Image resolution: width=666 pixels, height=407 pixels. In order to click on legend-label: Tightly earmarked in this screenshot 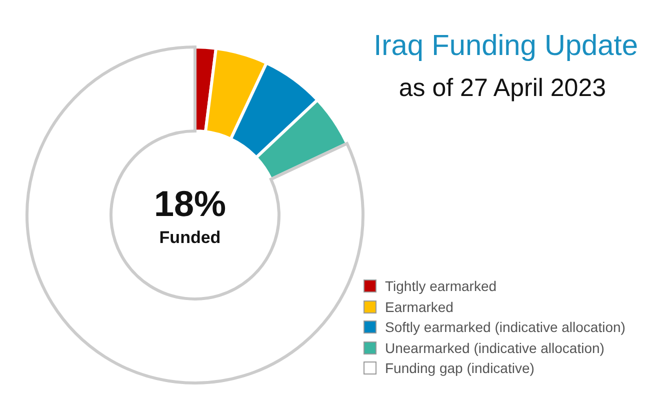, I will do `click(441, 286)`.